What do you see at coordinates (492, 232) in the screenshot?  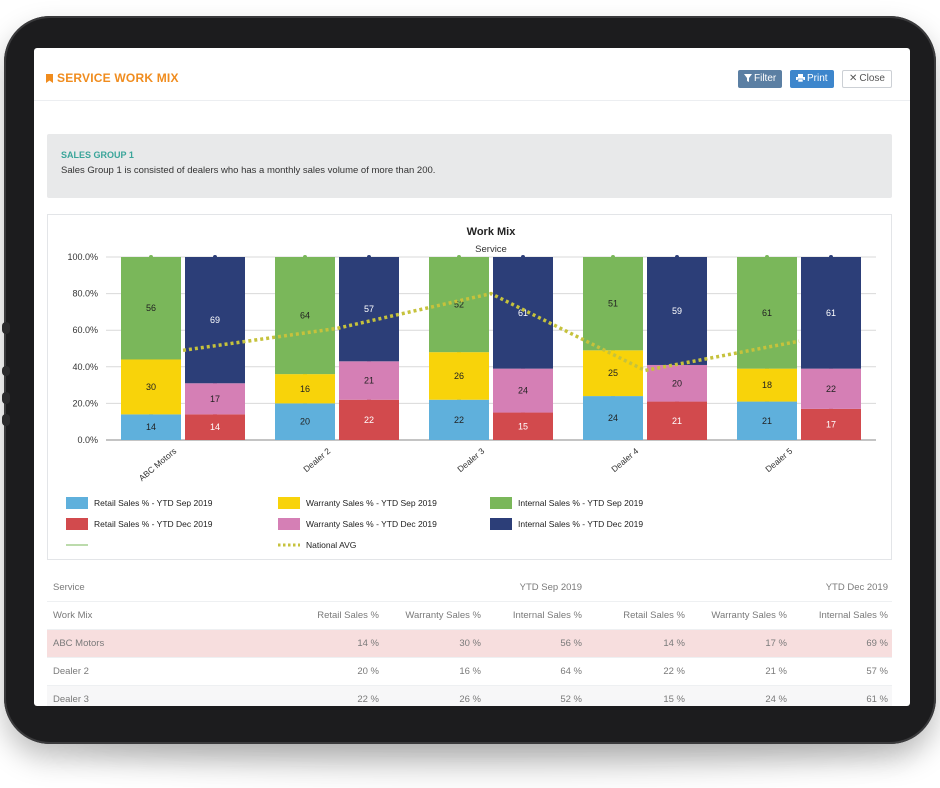 I see `chart-title: Work Mix` at bounding box center [492, 232].